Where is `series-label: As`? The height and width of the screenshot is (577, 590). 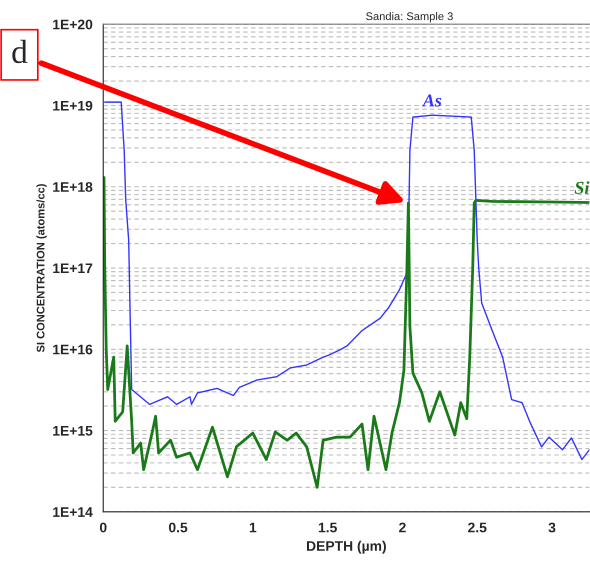 series-label: As is located at coordinates (432, 100).